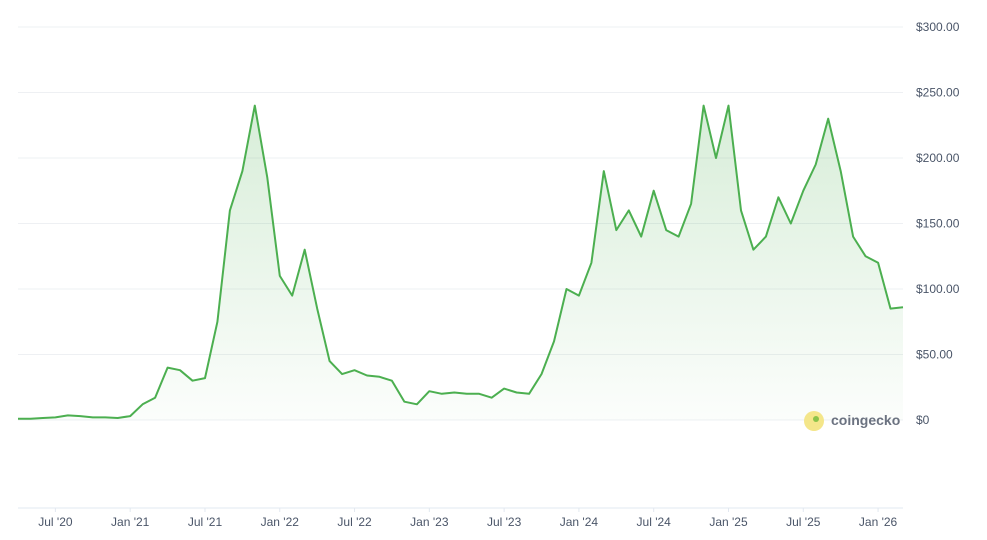  Describe the element at coordinates (280, 522) in the screenshot. I see `x-tick-label: Jan '22` at that location.